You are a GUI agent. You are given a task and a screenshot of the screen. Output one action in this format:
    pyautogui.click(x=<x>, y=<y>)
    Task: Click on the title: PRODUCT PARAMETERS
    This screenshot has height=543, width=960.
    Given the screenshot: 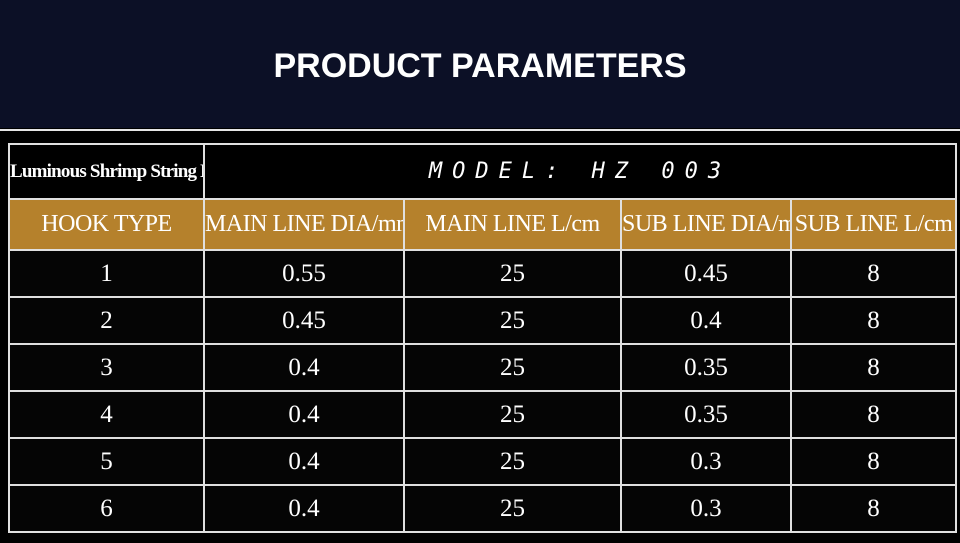 What is the action you would take?
    pyautogui.click(x=480, y=66)
    